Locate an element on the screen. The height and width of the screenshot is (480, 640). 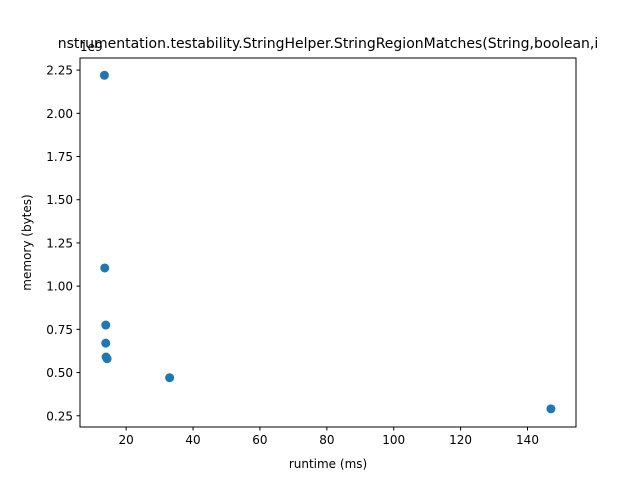
x-axis-ticks: 20 40 60 80 100 120 140 is located at coordinates (329, 437).